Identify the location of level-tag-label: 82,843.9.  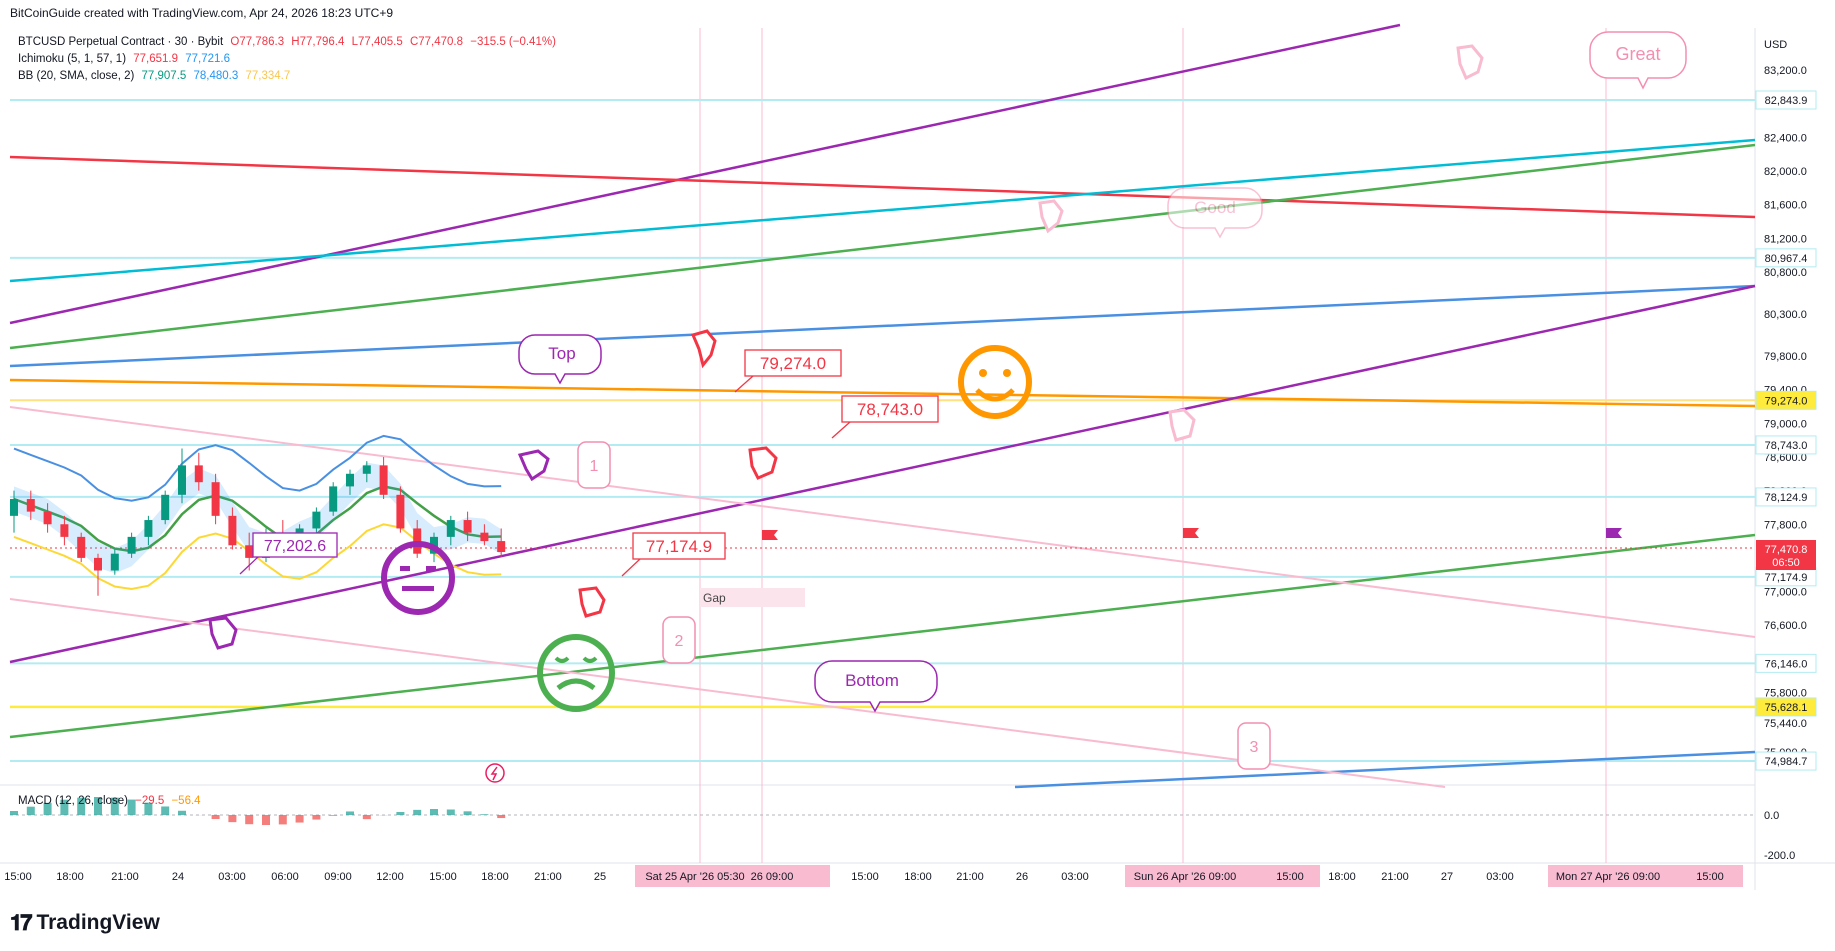
(1786, 101).